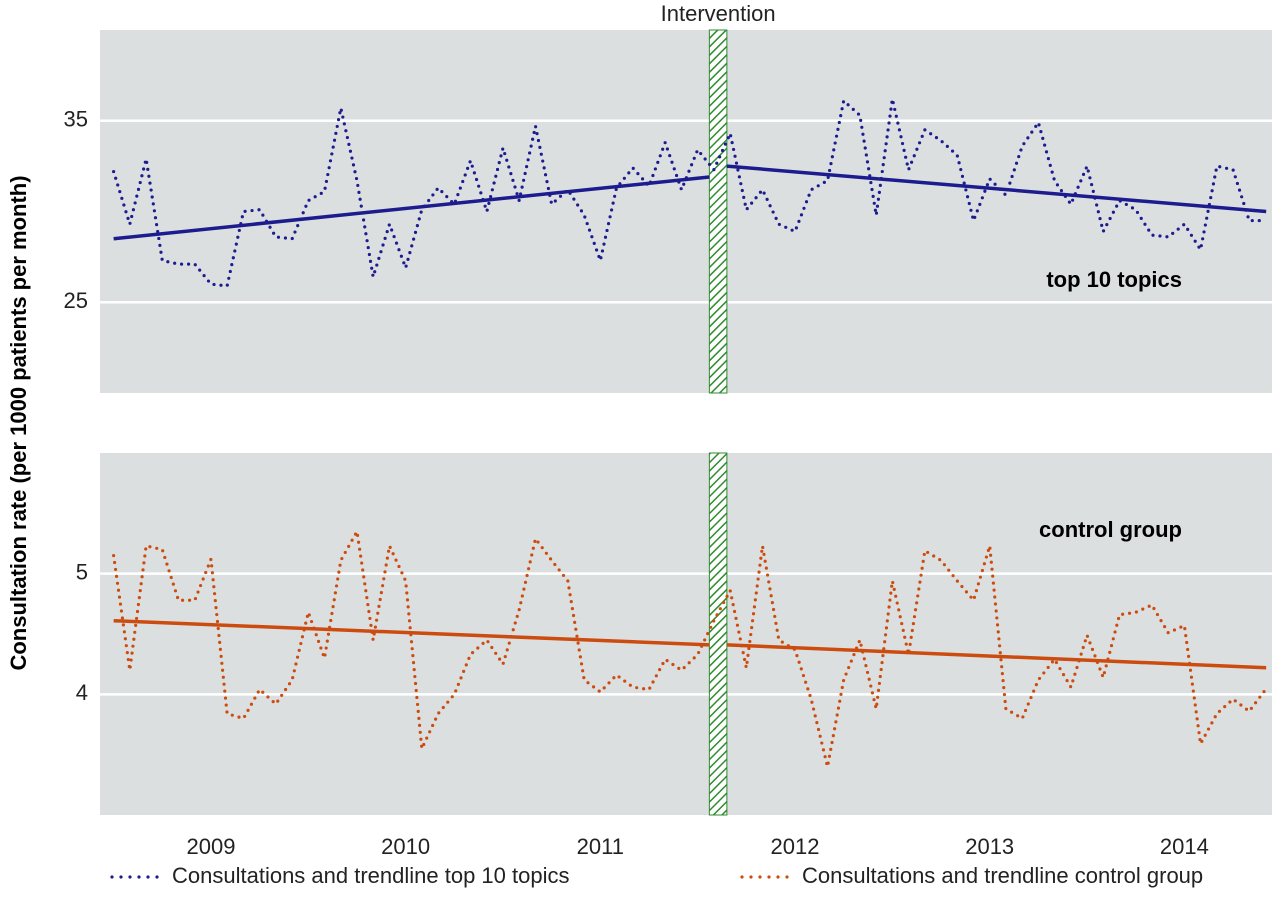 This screenshot has width=1280, height=920. Describe the element at coordinates (795, 846) in the screenshot. I see `x-tick-label: 2012` at that location.